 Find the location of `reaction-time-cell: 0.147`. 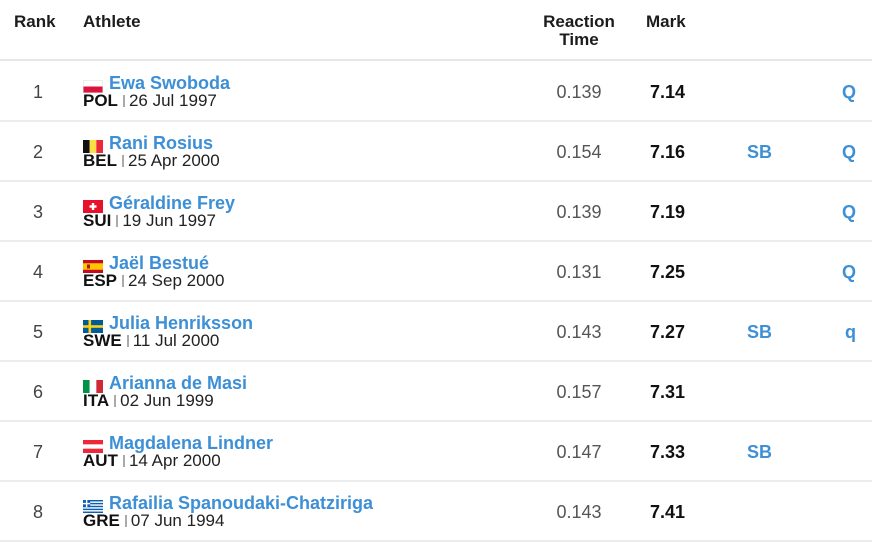

reaction-time-cell: 0.147 is located at coordinates (579, 452).